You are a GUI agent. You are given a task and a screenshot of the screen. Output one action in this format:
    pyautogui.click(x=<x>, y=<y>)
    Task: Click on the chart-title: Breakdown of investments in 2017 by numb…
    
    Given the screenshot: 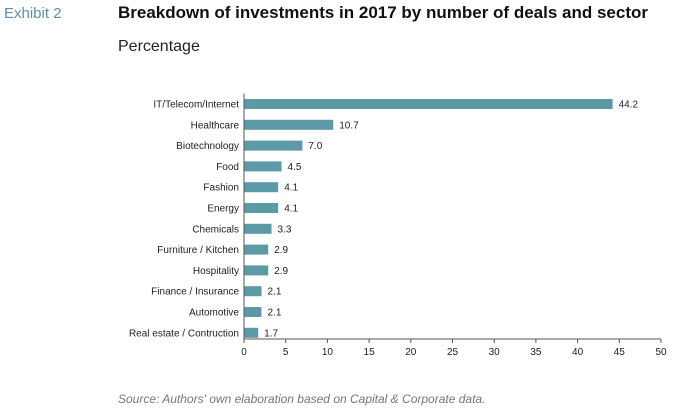 What is the action you would take?
    pyautogui.click(x=383, y=12)
    